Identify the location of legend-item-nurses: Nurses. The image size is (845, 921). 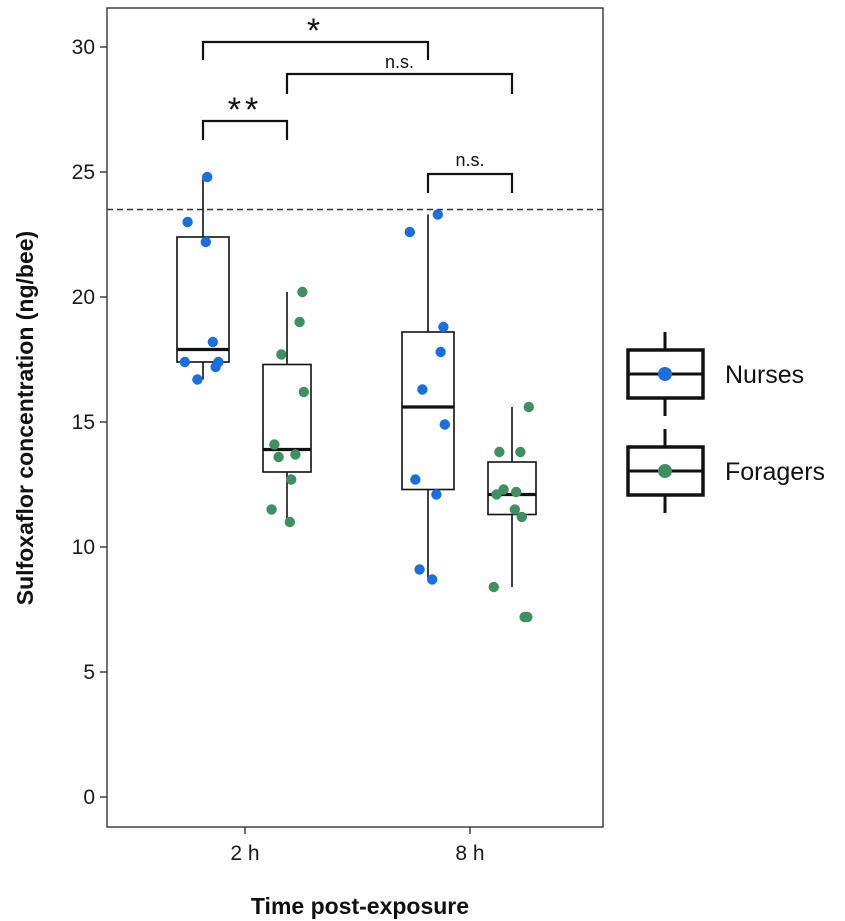
(715, 374).